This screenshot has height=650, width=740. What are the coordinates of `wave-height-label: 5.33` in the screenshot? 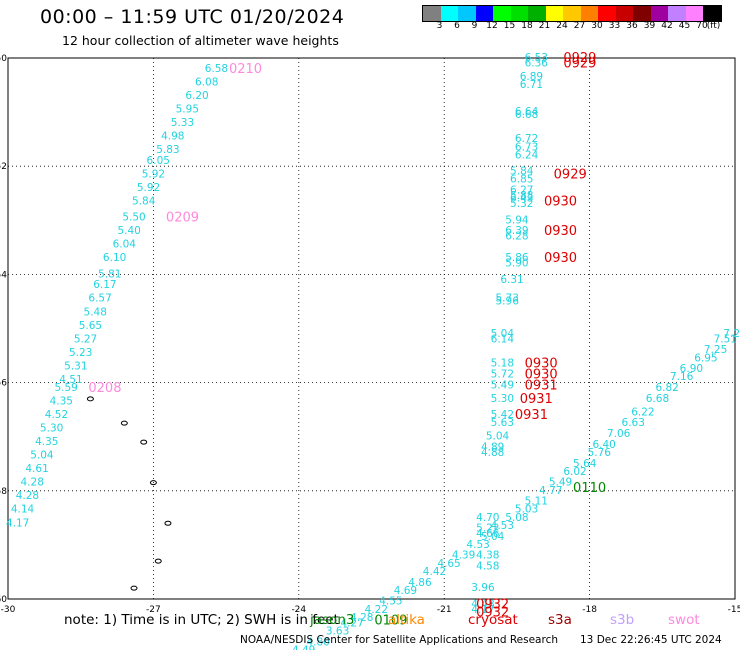 It's located at (182, 123).